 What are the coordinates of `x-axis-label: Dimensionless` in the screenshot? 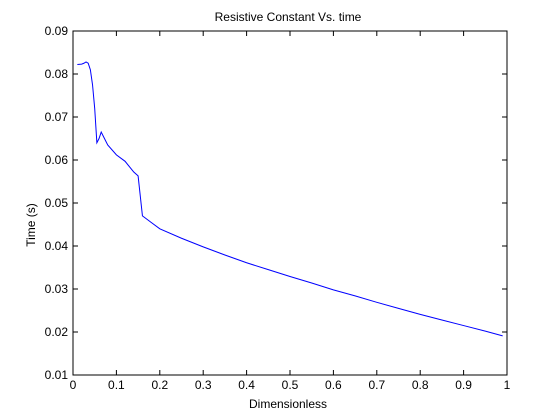 It's located at (288, 404).